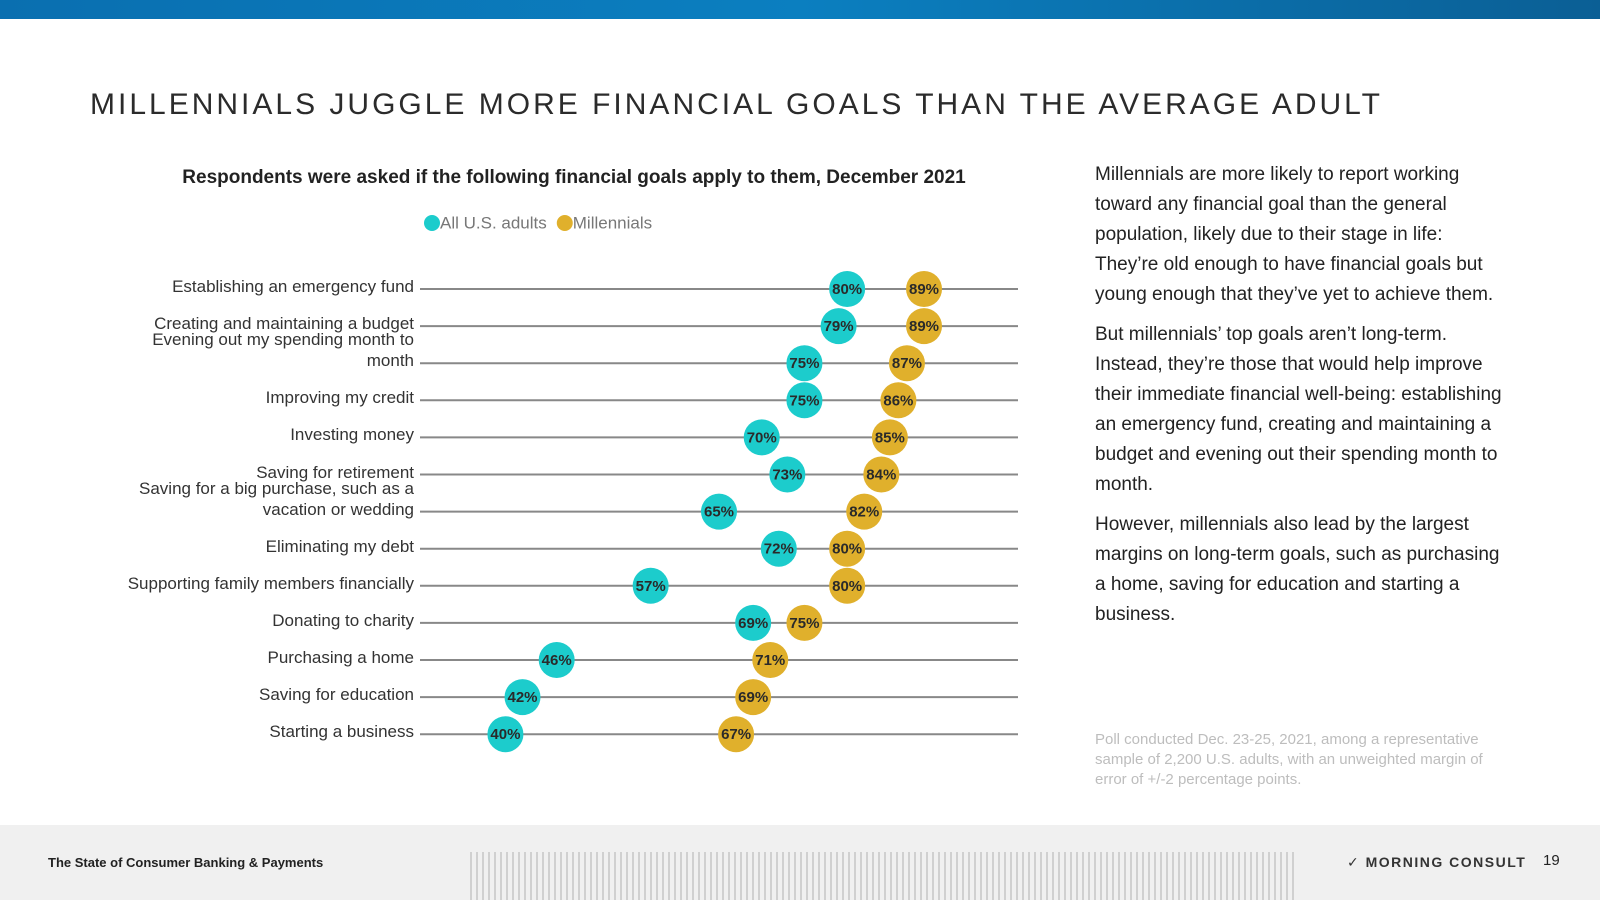 The height and width of the screenshot is (900, 1600). I want to click on legend-label: All U.S. adults, so click(493, 222).